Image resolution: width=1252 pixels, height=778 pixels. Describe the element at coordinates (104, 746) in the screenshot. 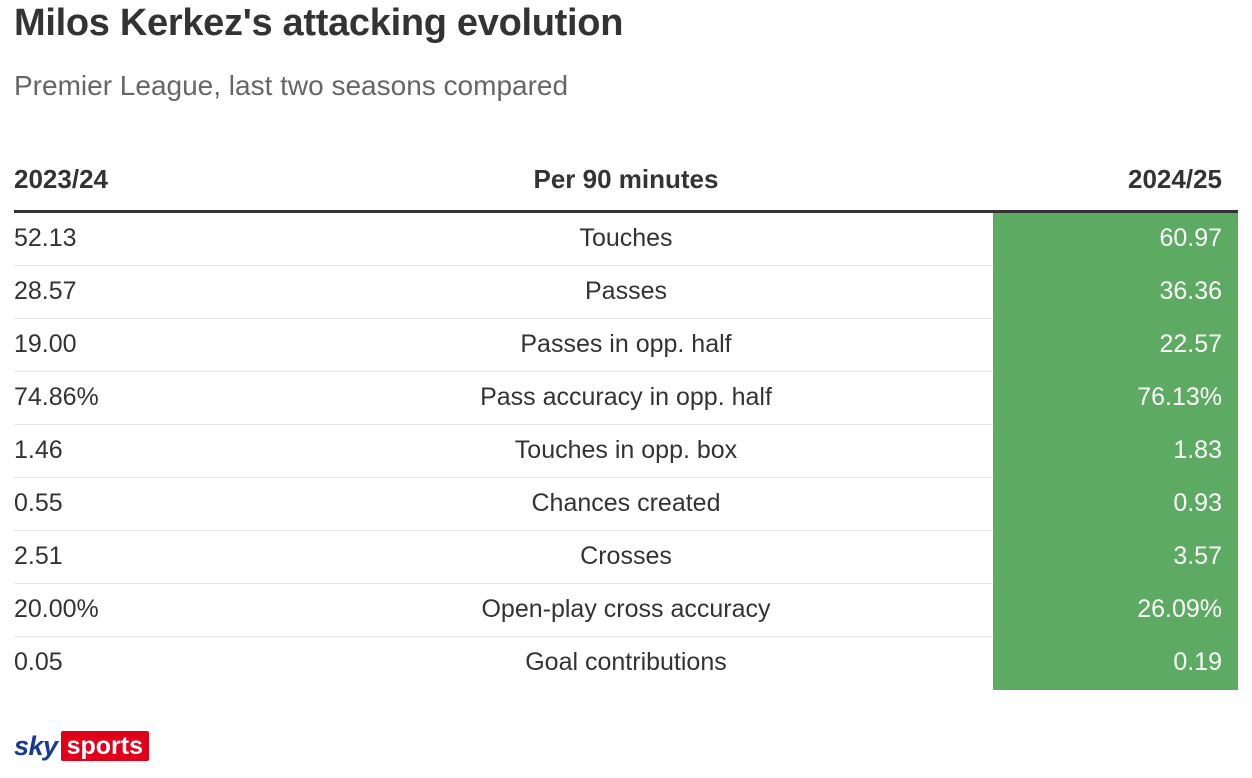

I see `logo-sports-text: sports` at that location.